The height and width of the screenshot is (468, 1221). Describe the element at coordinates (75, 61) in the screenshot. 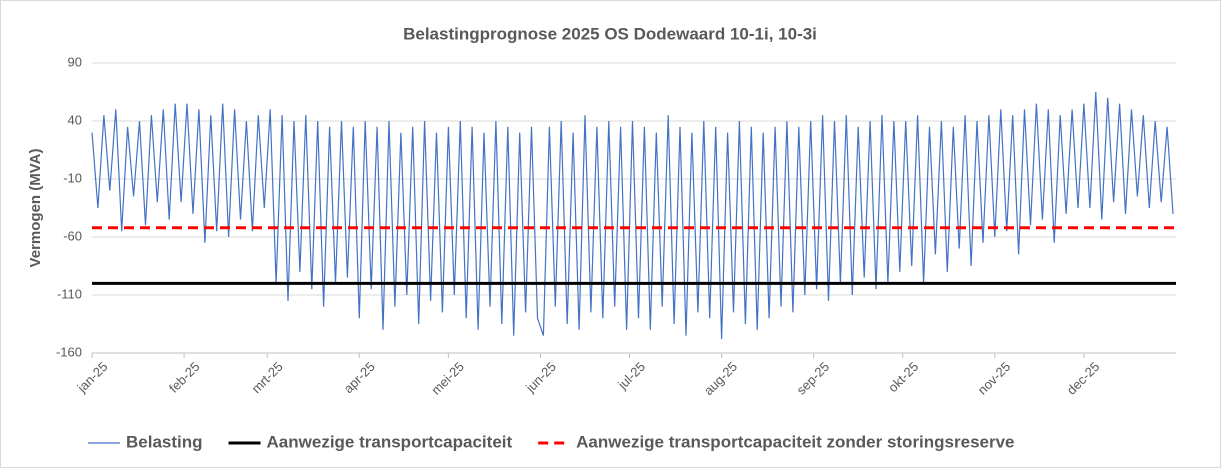

I see `y-tick-label: 90` at that location.